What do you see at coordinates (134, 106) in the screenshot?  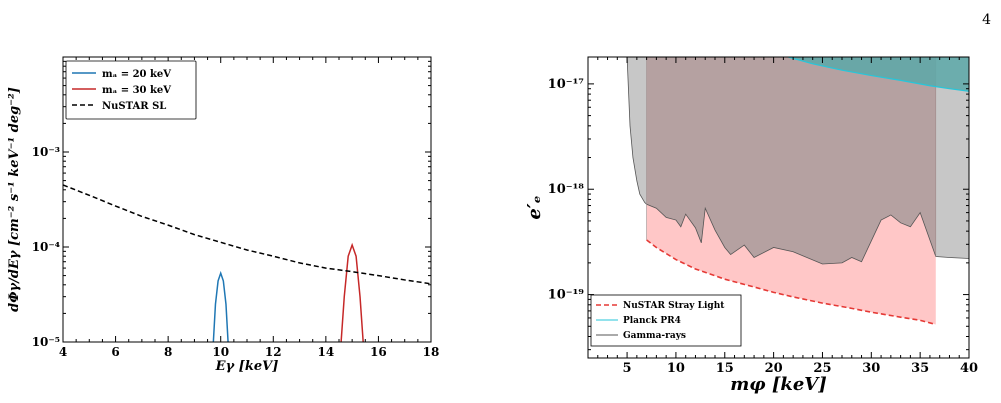 I see `left-legend-label: NuSTAR SL` at bounding box center [134, 106].